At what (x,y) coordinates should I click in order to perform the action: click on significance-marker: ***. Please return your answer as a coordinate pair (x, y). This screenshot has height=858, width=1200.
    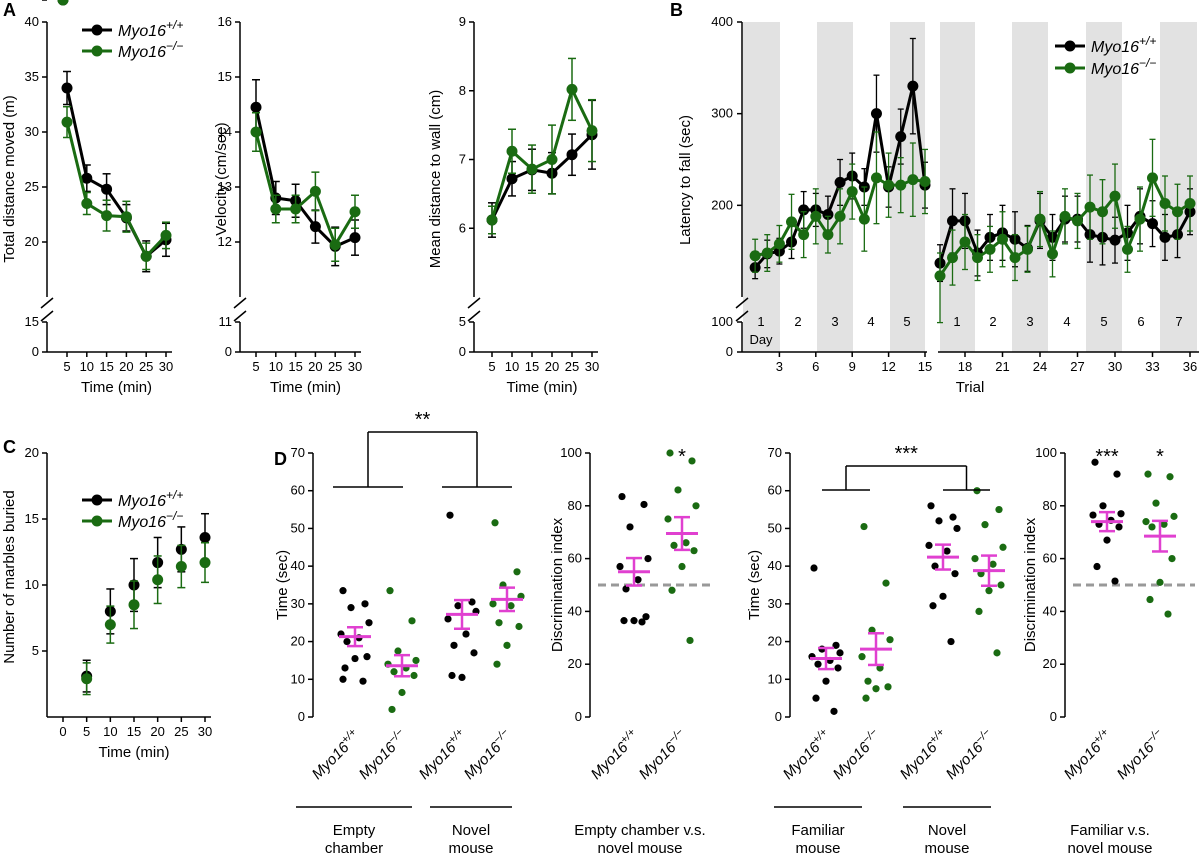
    Looking at the image, I should click on (907, 454).